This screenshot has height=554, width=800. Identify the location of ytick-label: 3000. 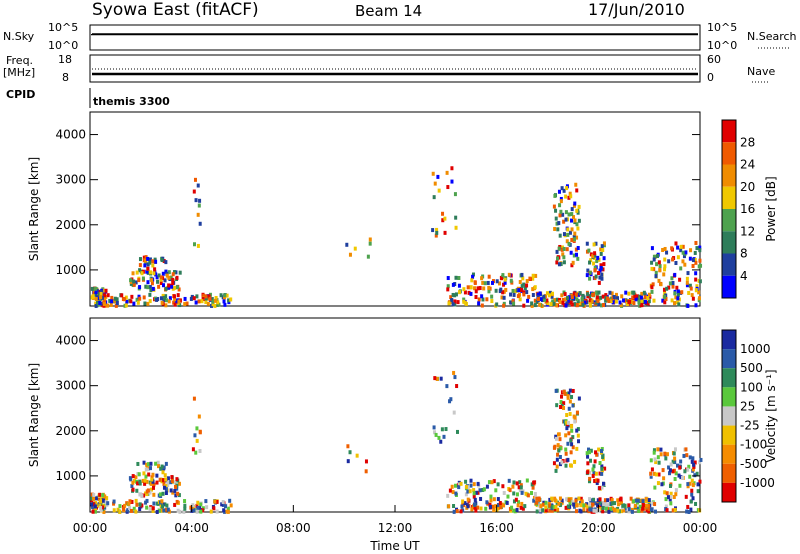
(70, 386).